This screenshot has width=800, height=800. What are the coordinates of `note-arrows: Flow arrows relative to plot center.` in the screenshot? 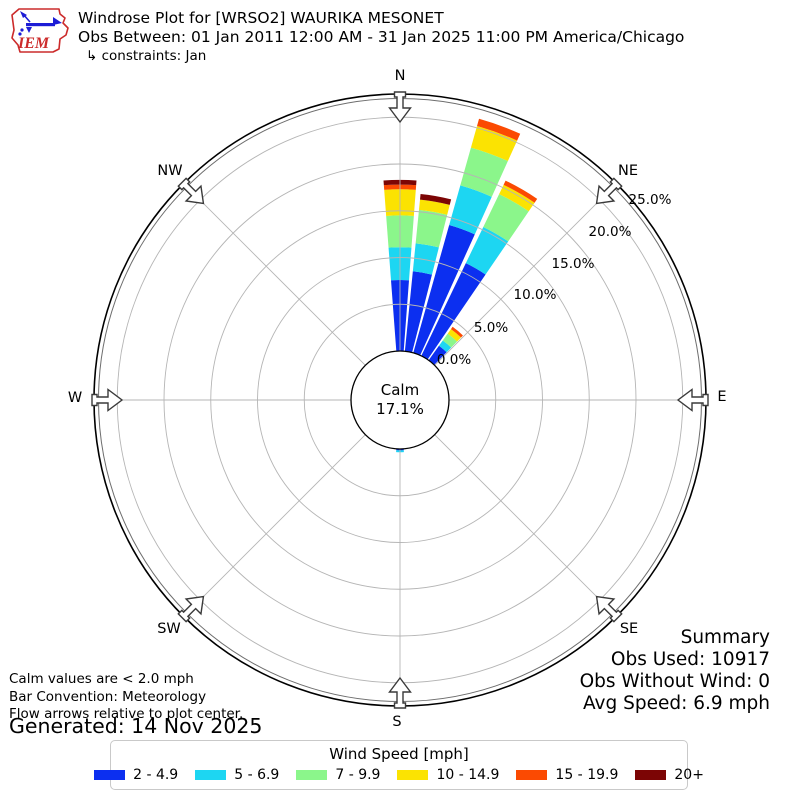 It's located at (126, 714).